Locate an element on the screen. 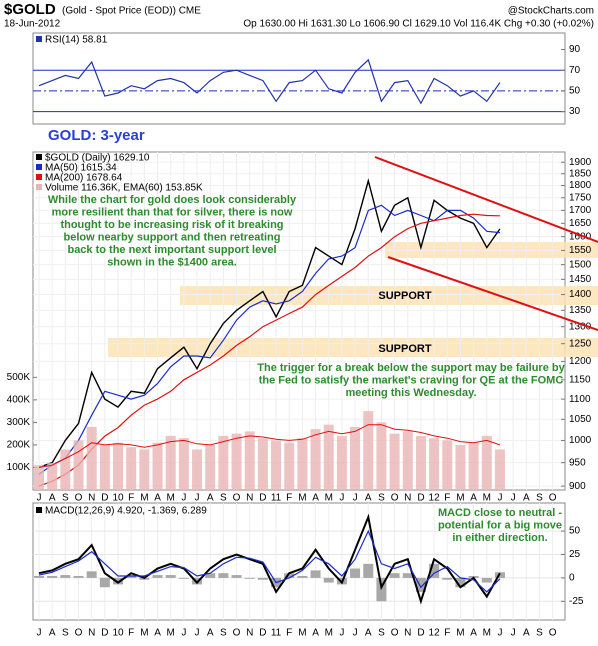  y-tick-label: 0 is located at coordinates (572, 578).